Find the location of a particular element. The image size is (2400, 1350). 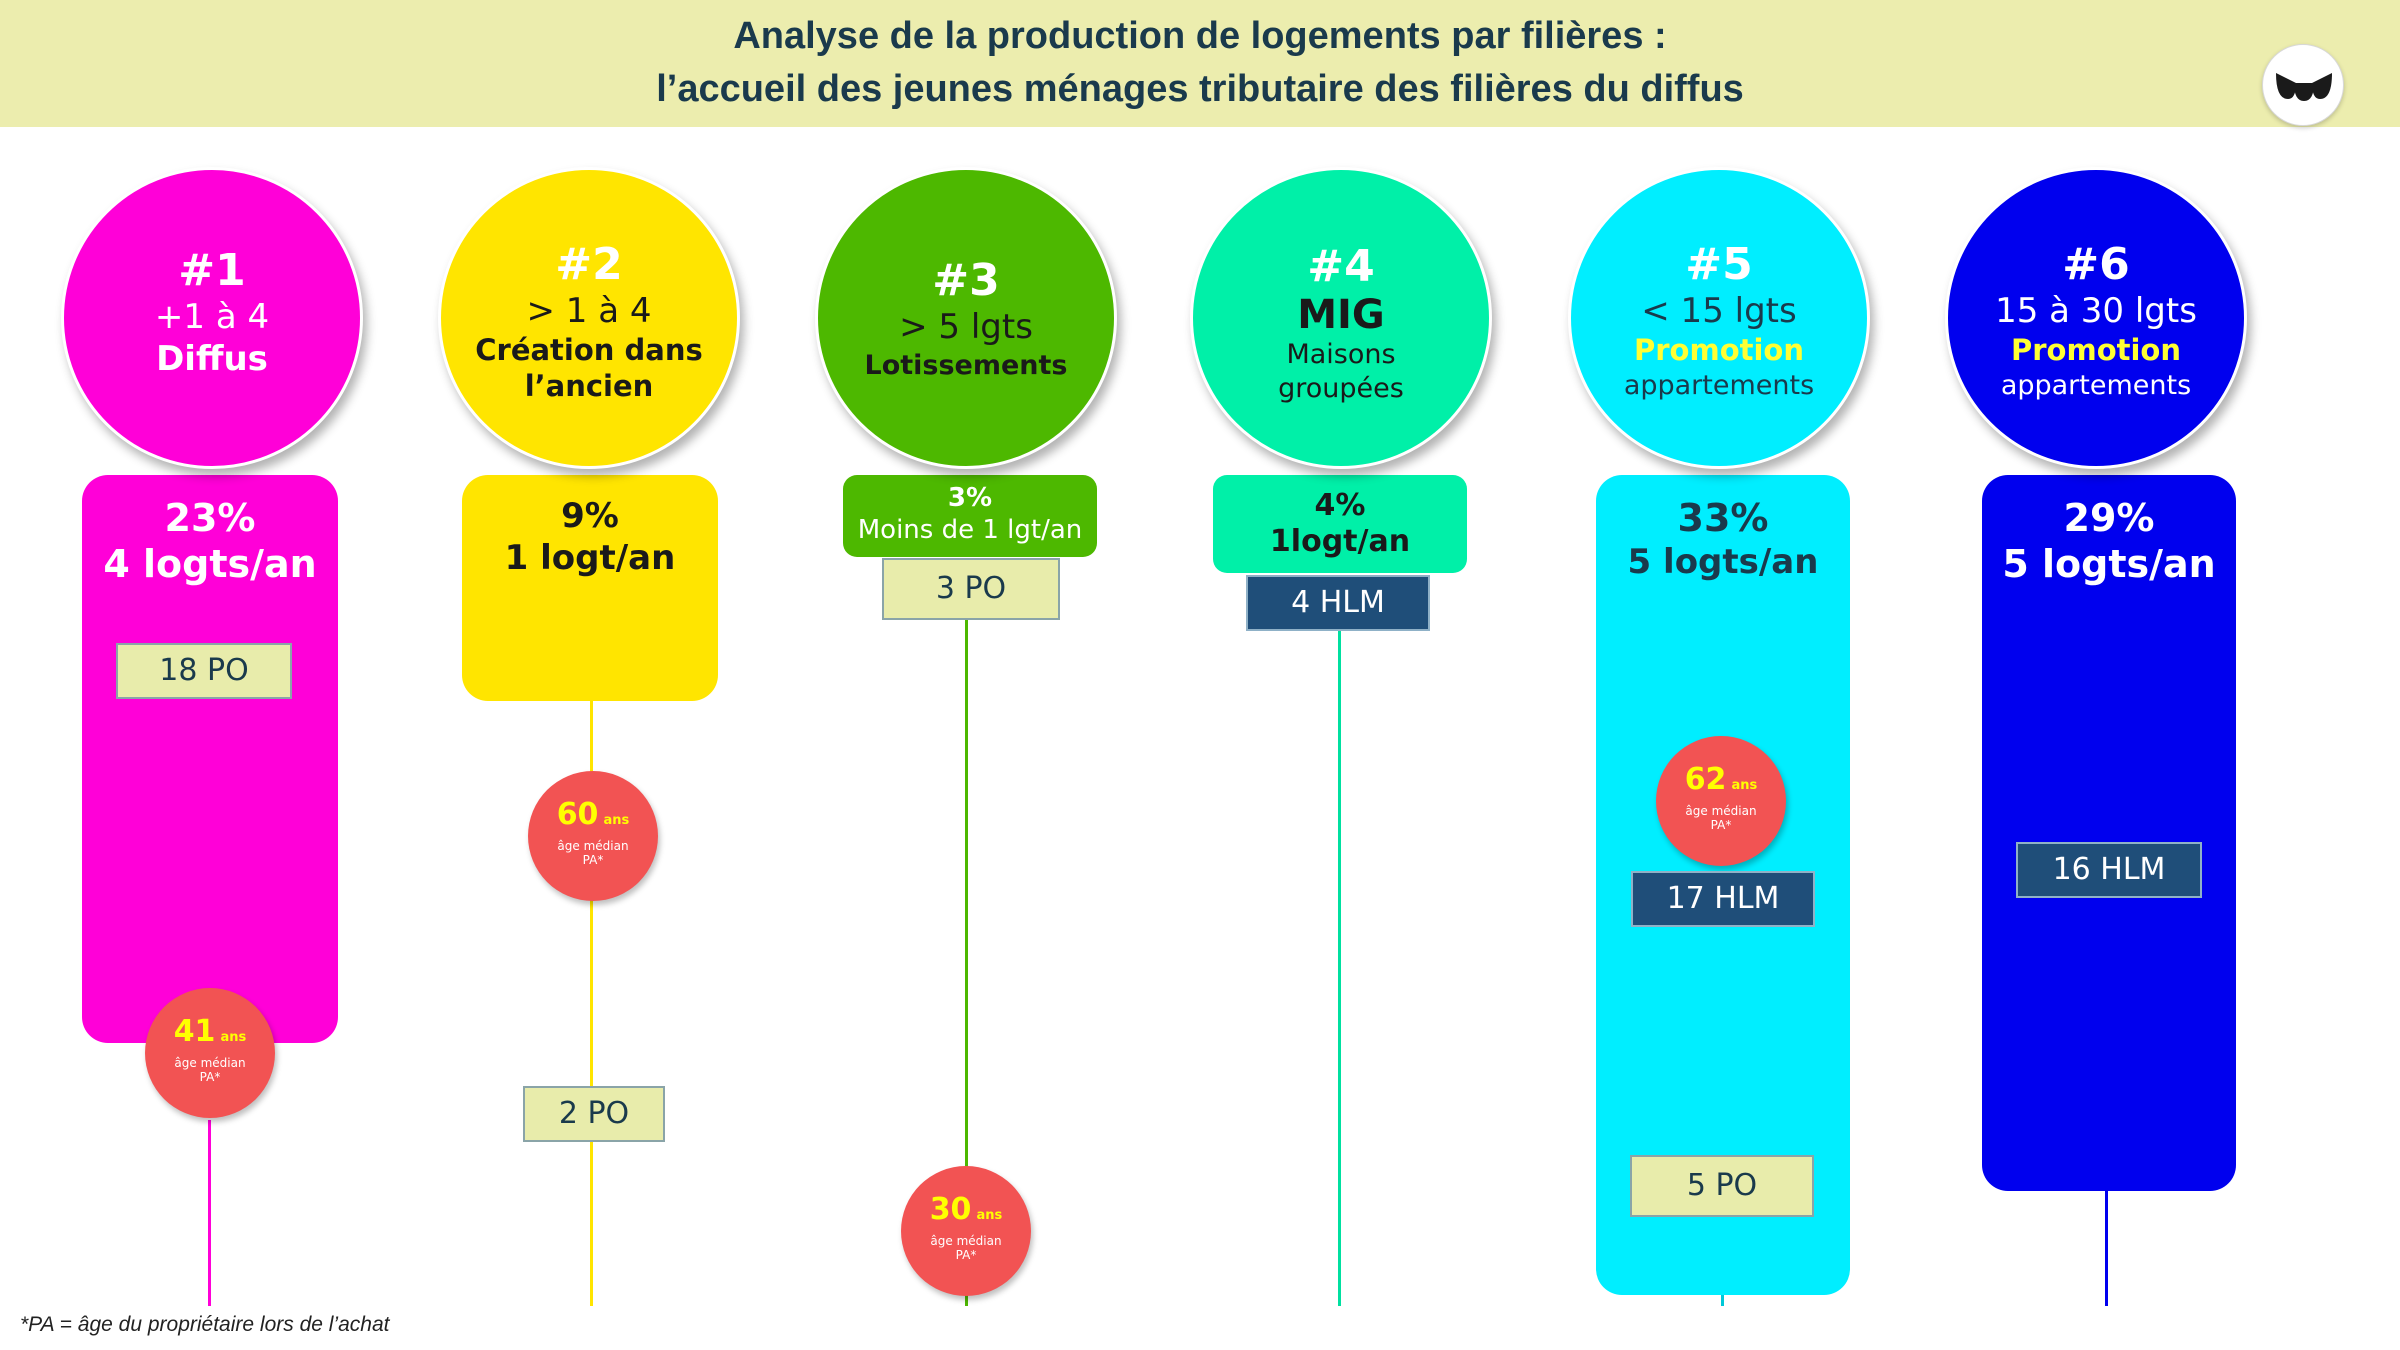

col3-panel: 3% Moins de 1 lgt/an is located at coordinates (970, 516).